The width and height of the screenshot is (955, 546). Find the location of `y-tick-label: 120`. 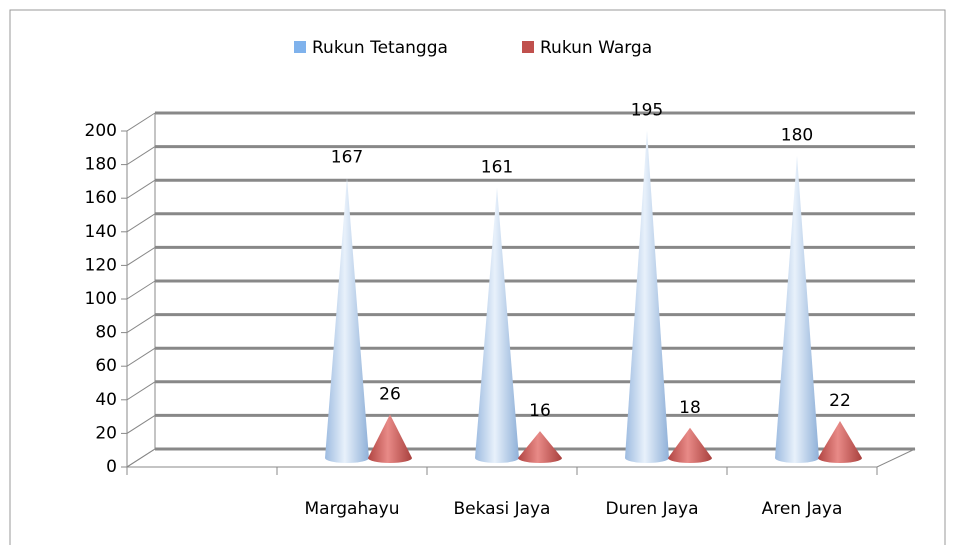

y-tick-label: 120 is located at coordinates (101, 265).